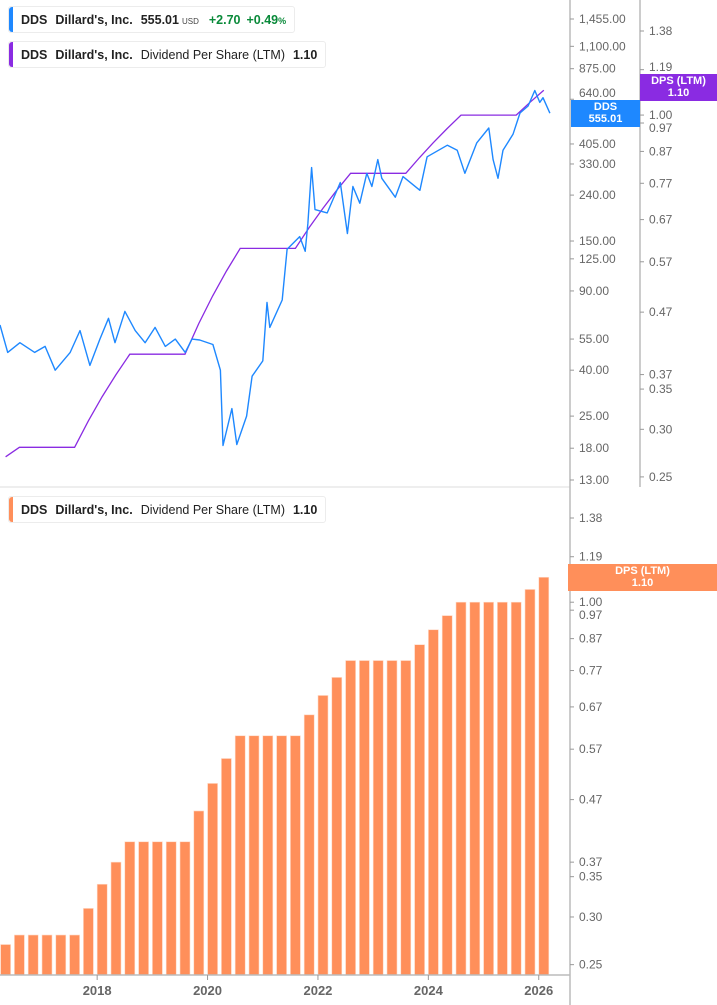 The image size is (717, 1005). Describe the element at coordinates (661, 183) in the screenshot. I see `dps-tick-label: 0.77` at that location.